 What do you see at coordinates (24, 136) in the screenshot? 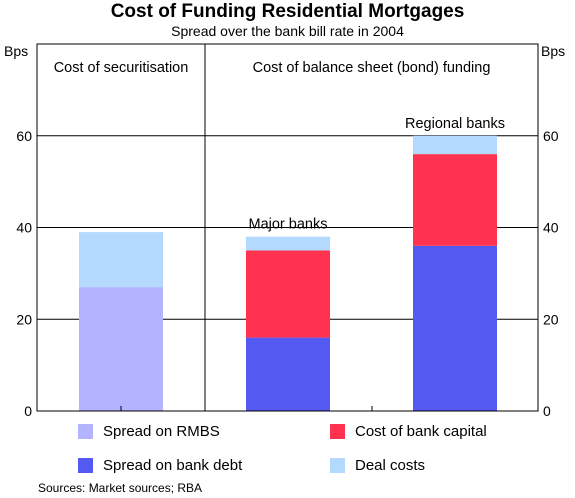
I see `y-tick-label-left: 60` at bounding box center [24, 136].